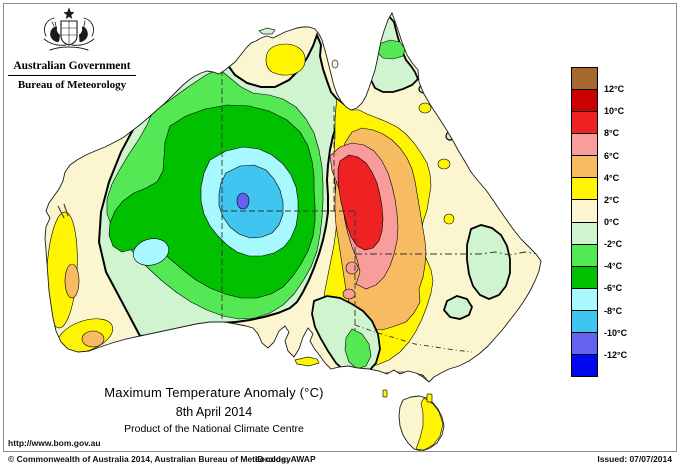 This screenshot has height=467, width=680. I want to click on legend-label-12: 12°C, so click(614, 89).